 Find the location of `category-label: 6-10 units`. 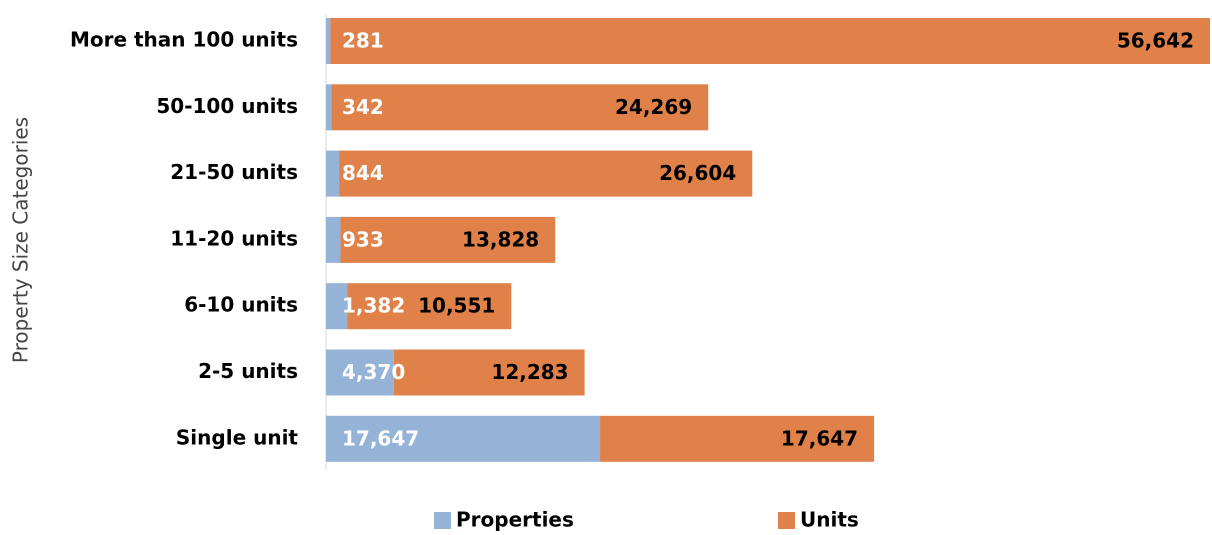

category-label: 6-10 units is located at coordinates (241, 305).